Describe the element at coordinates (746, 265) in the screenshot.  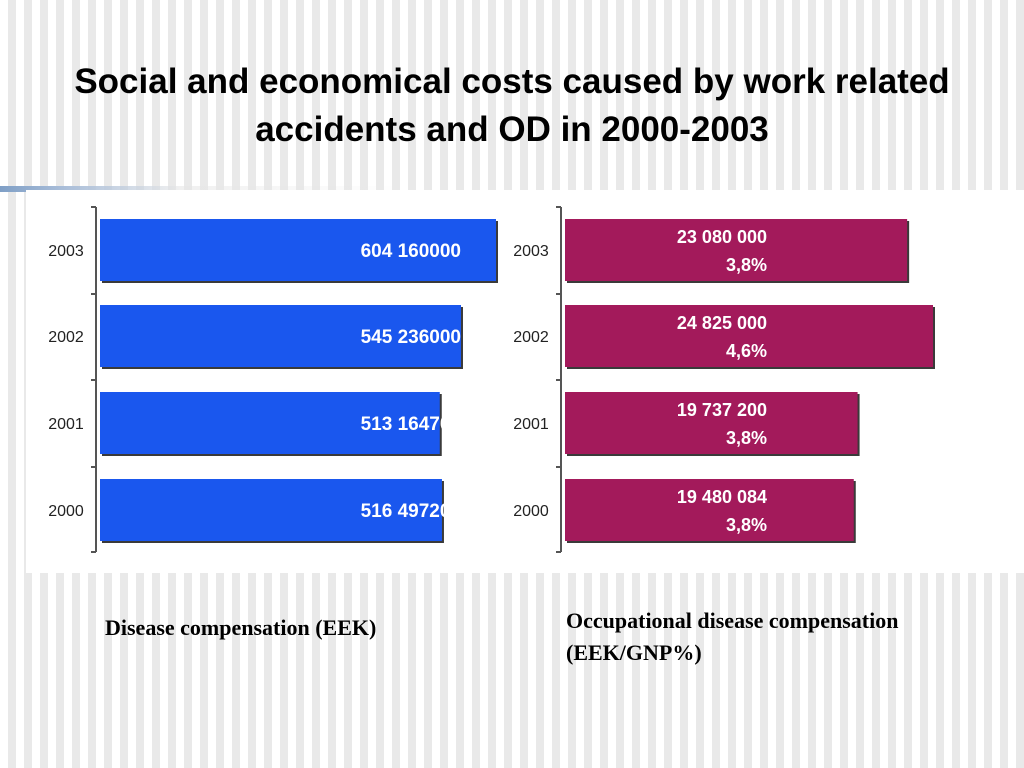
I see `chart-1-gnp-percent-label-2003: 3,8%` at that location.